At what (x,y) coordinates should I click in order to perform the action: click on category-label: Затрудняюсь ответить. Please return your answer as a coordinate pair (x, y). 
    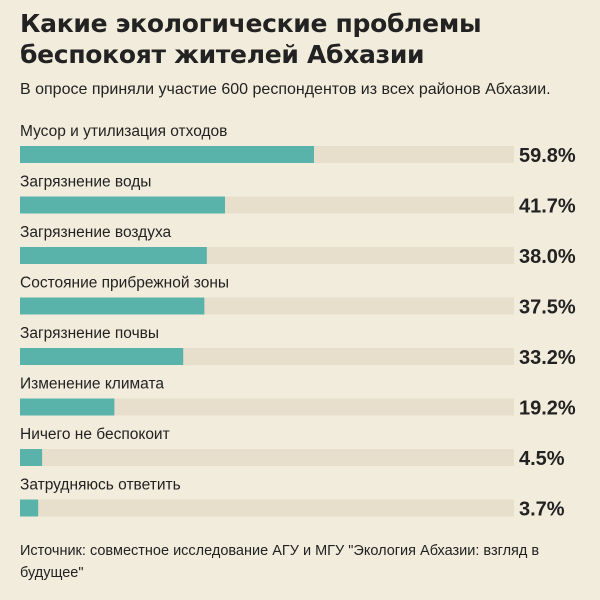
    Looking at the image, I should click on (100, 485).